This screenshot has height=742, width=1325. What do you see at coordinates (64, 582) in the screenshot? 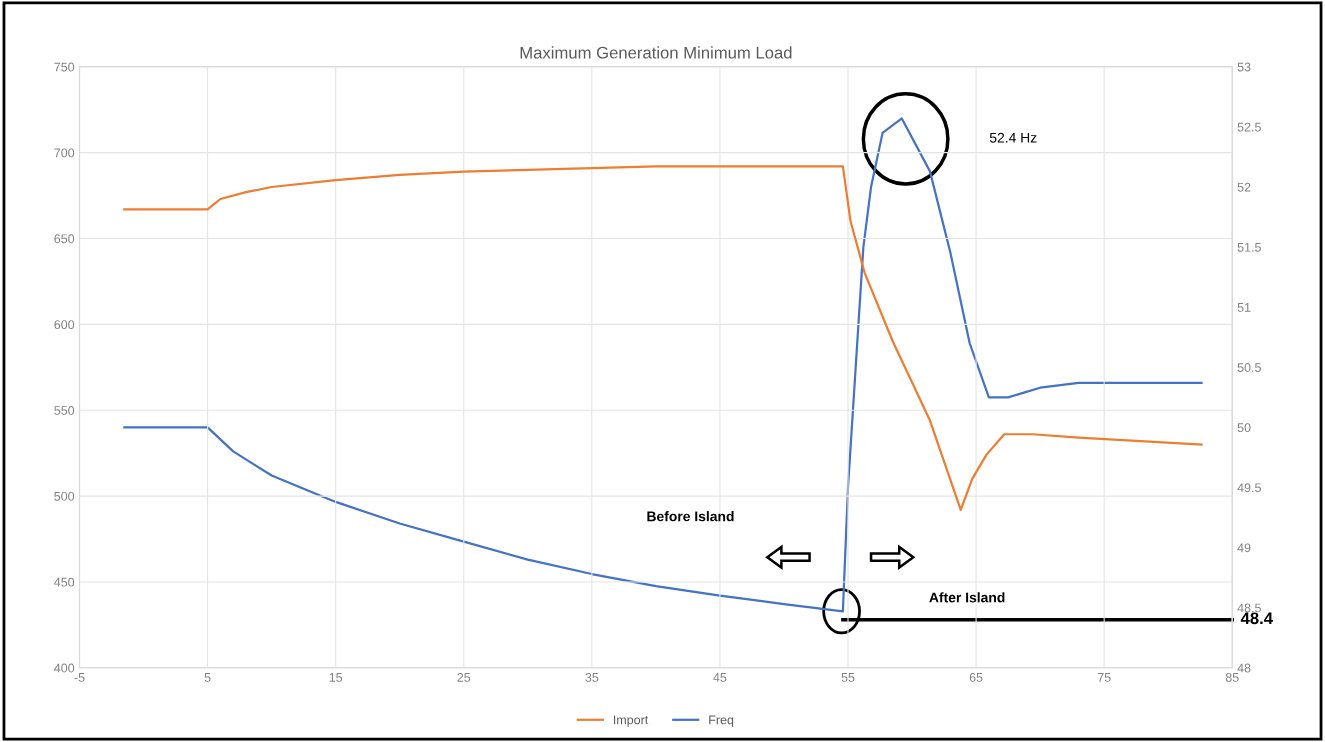
I see `y-tick-label: 450` at bounding box center [64, 582].